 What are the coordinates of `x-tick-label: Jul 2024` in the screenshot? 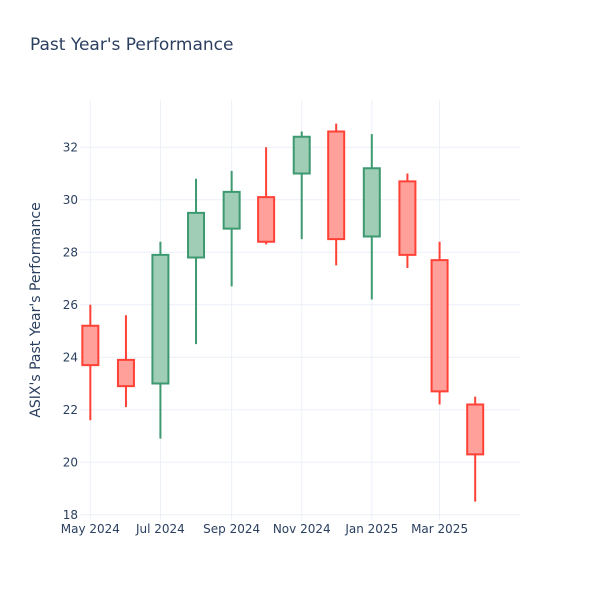 It's located at (160, 529).